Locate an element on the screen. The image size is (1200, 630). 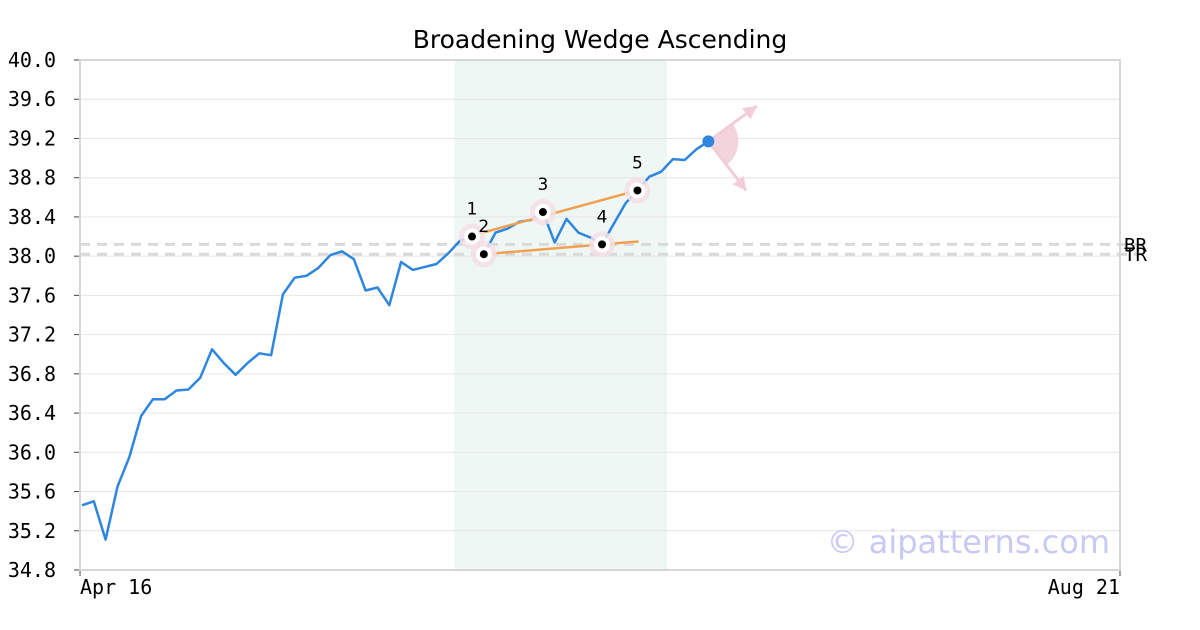
last-price-point is located at coordinates (708, 141).